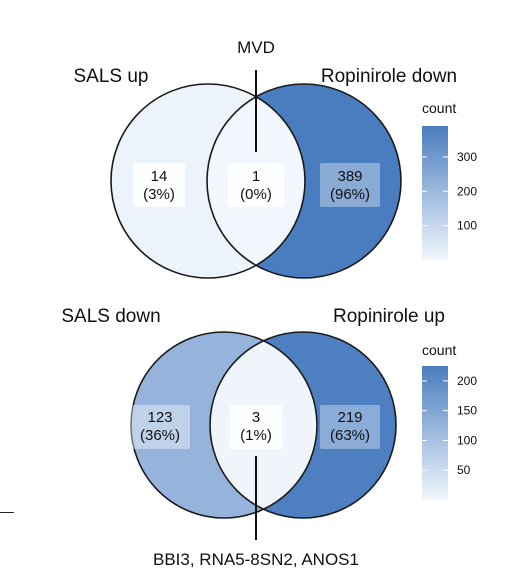 This screenshot has width=524, height=576. What do you see at coordinates (350, 194) in the screenshot?
I see `right-region-percent: (96%)` at bounding box center [350, 194].